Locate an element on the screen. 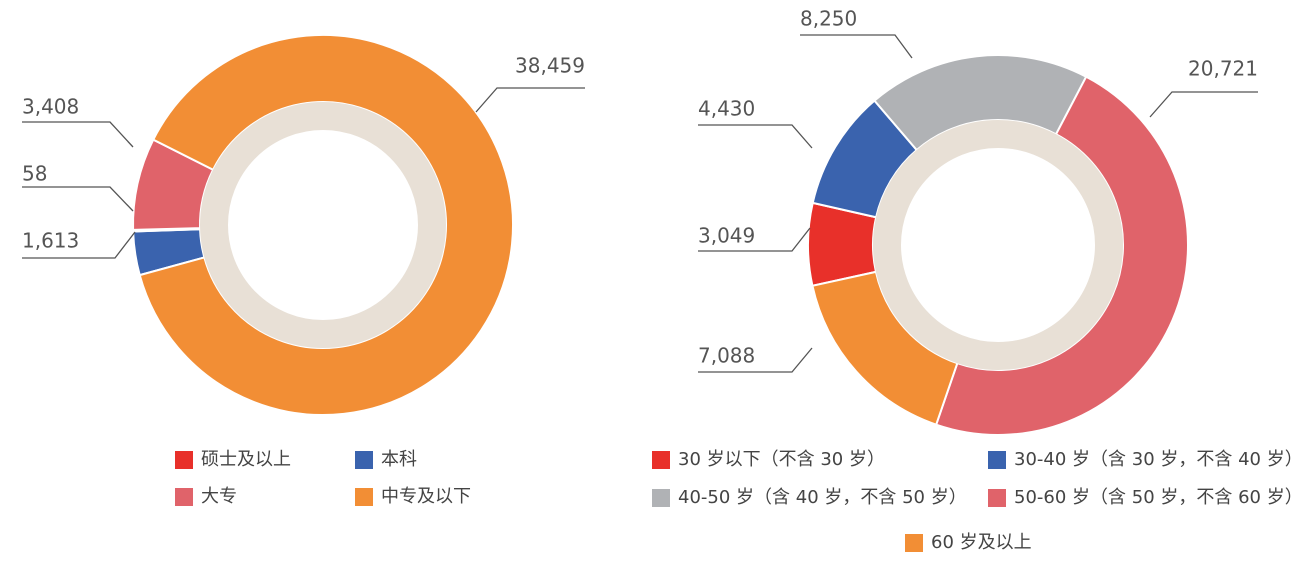  value-label: 1,613 is located at coordinates (50, 241).